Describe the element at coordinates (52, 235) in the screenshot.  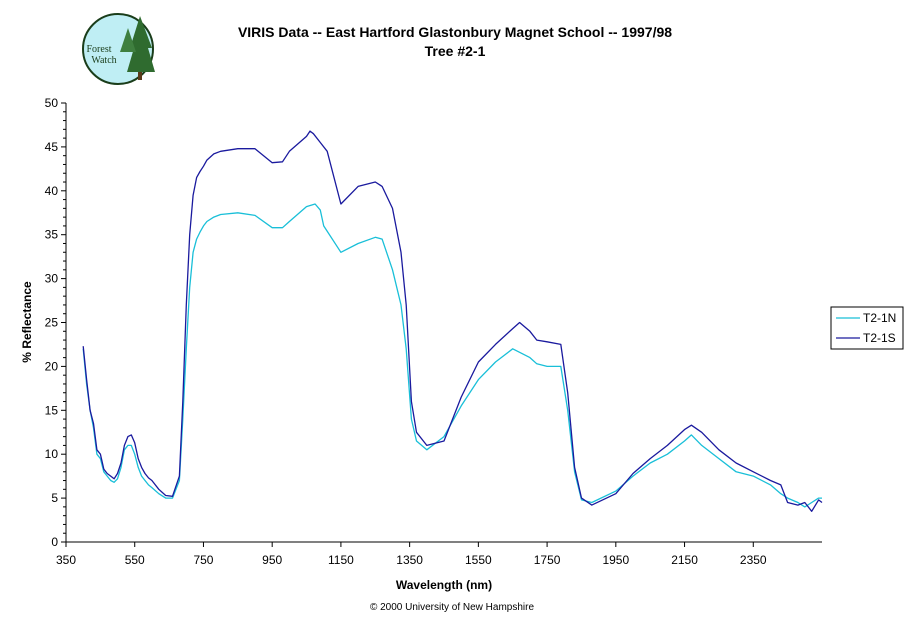
I see `y-tick-label: 35` at that location.